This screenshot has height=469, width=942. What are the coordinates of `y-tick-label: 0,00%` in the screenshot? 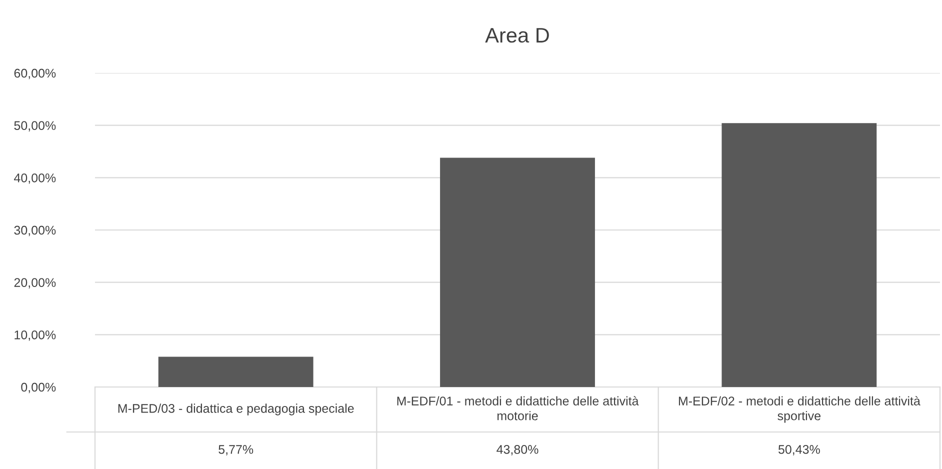 It's located at (38, 388).